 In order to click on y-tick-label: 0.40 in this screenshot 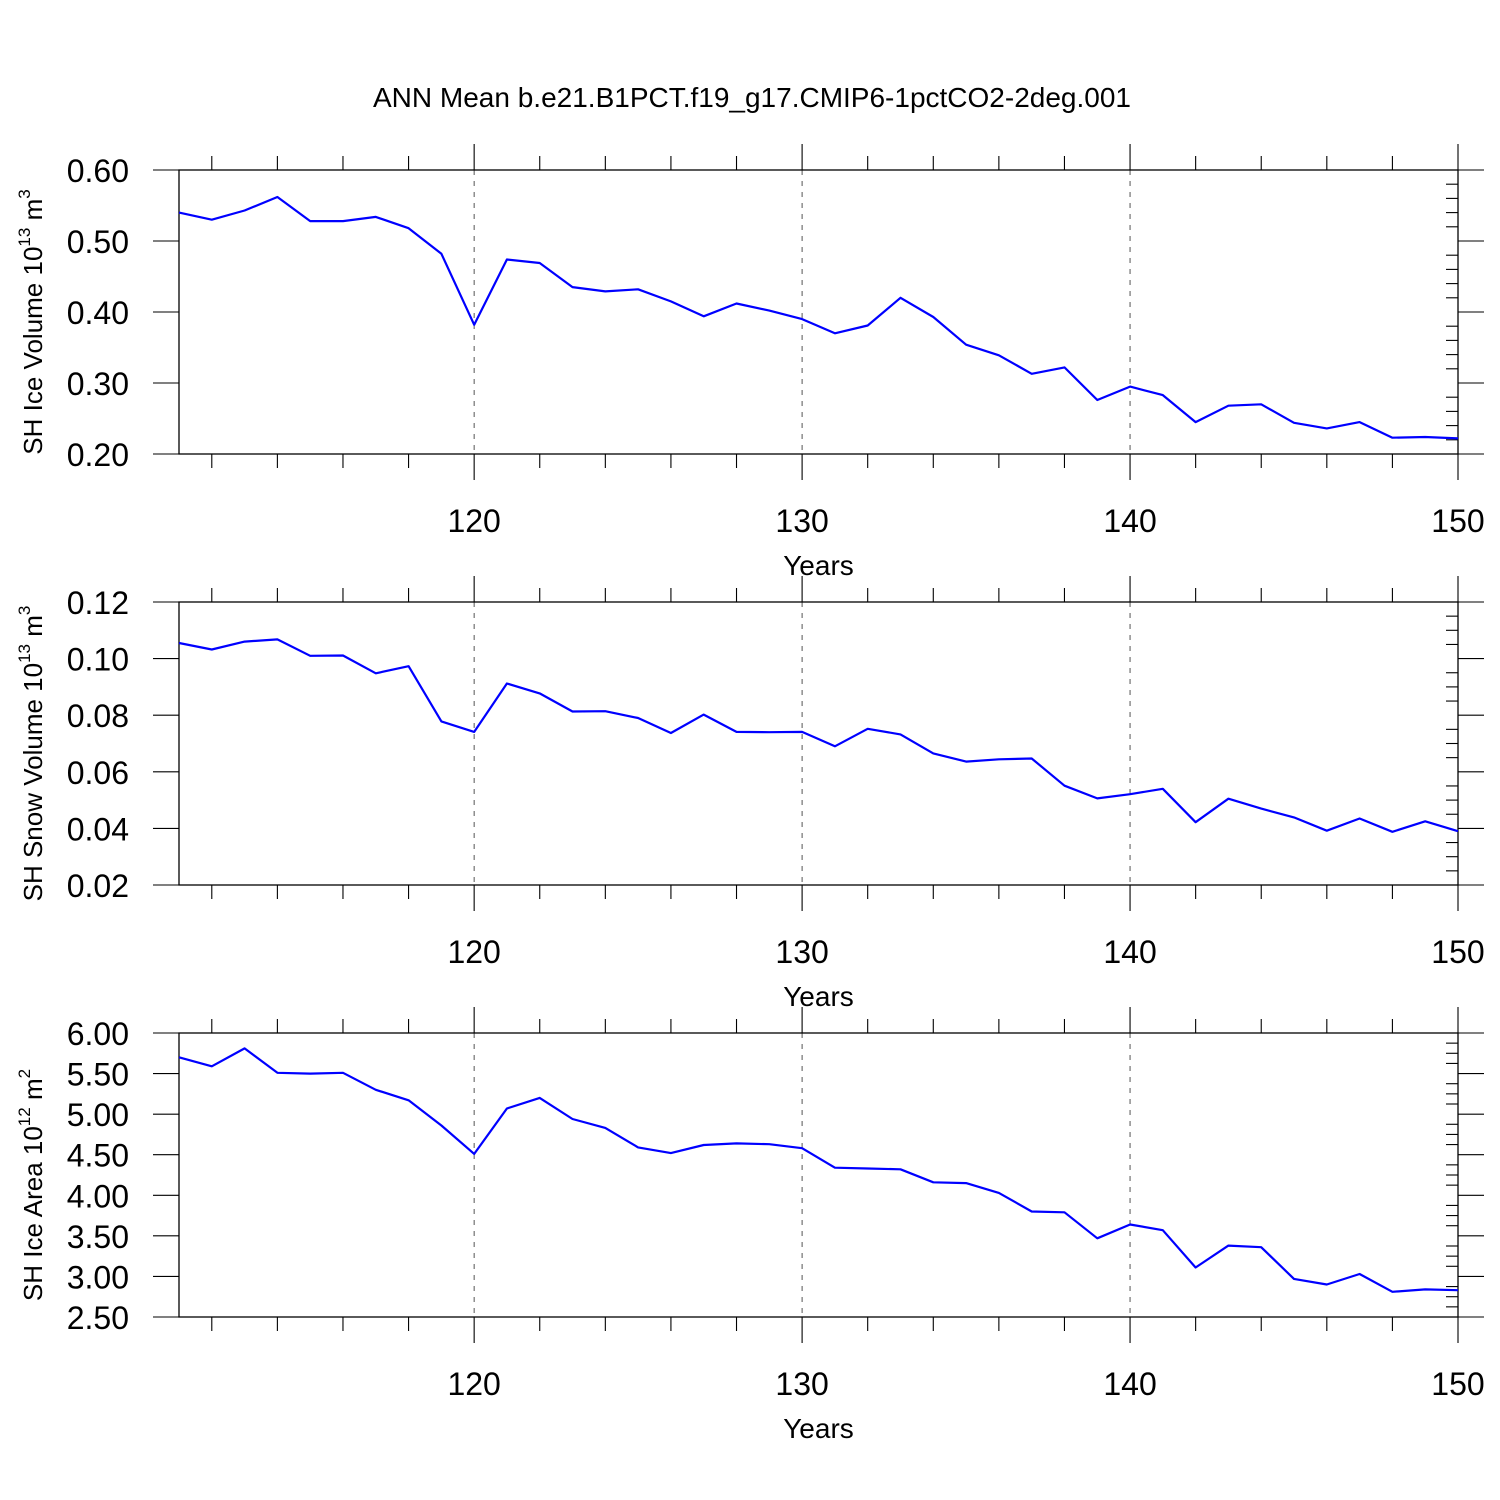, I will do `click(98, 313)`.